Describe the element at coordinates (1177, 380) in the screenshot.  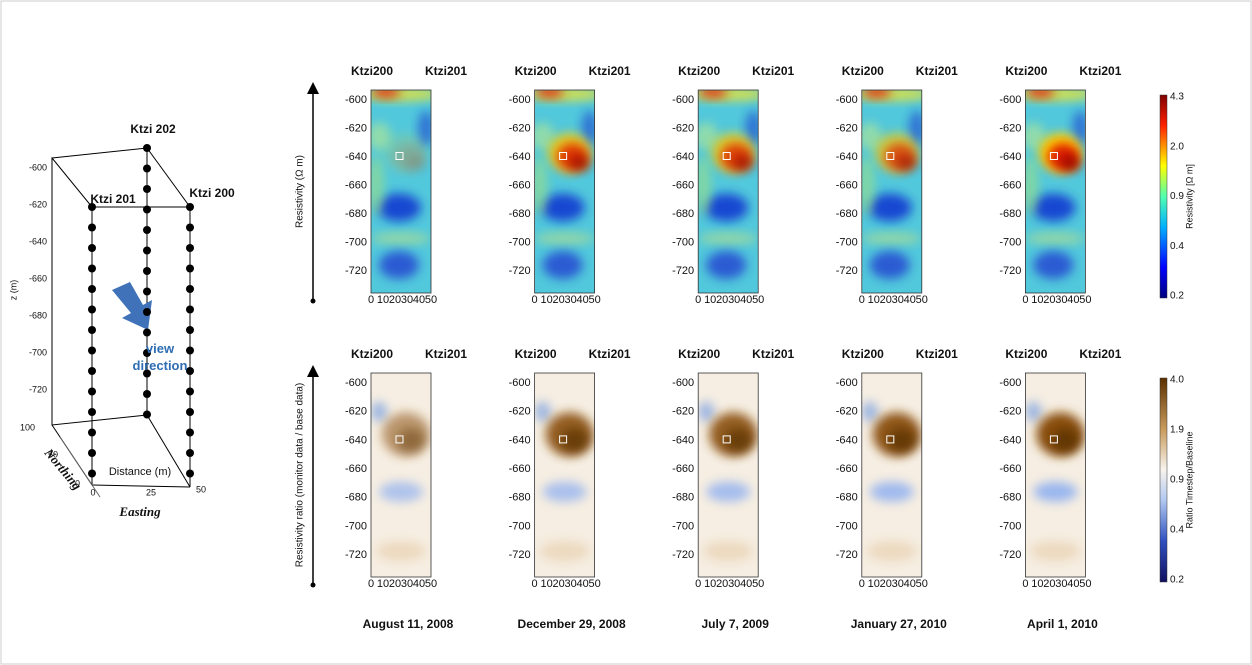
I see `colorbar-tick-label: 4.0` at that location.